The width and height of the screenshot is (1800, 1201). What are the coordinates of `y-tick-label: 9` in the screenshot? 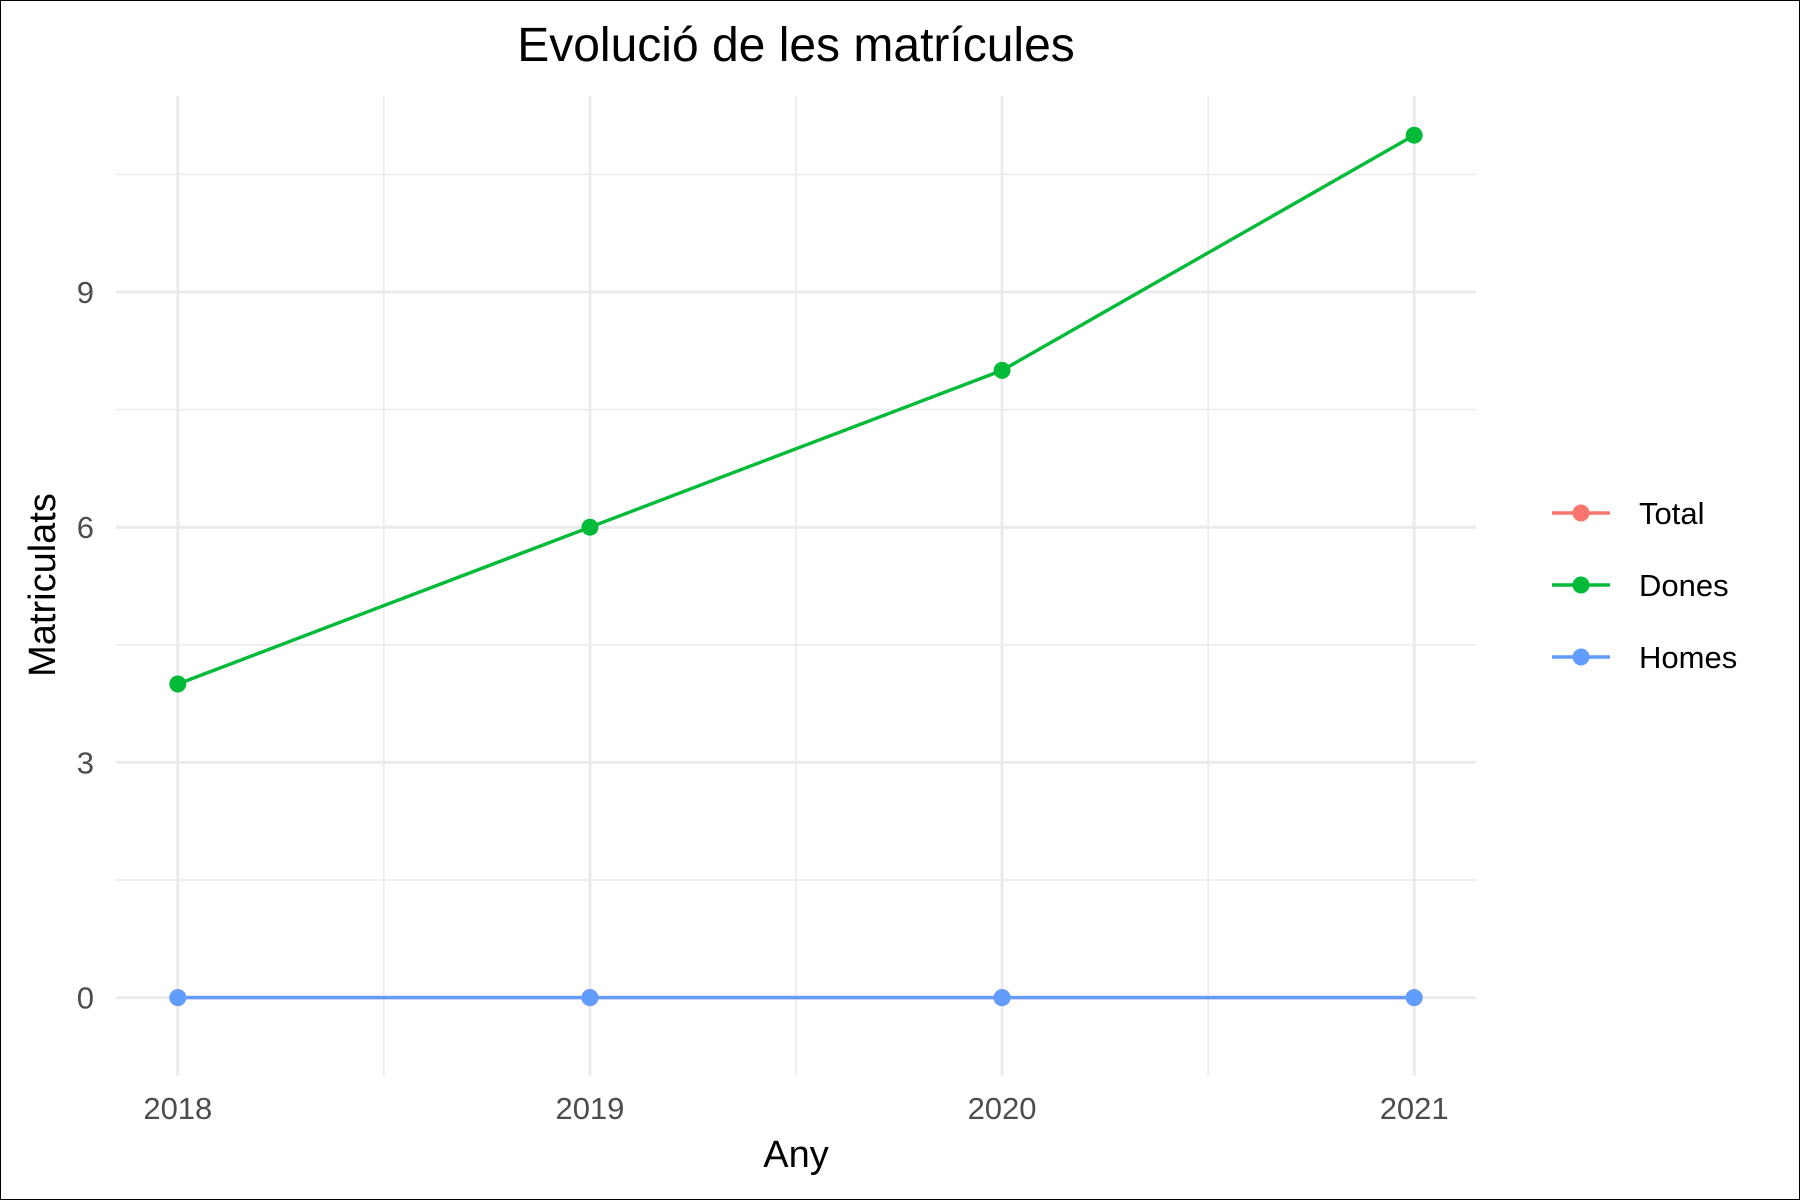 It's located at (85, 292).